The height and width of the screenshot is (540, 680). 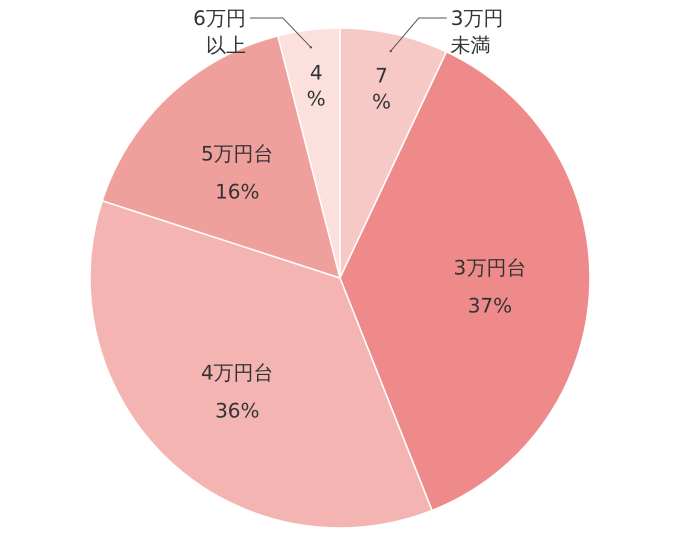 I want to click on slice-label: 3万円未満, so click(x=477, y=32).